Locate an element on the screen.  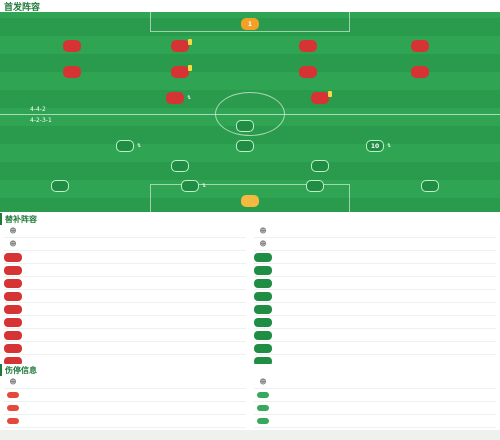
page-title: 首发阵容 is located at coordinates (22, 7).